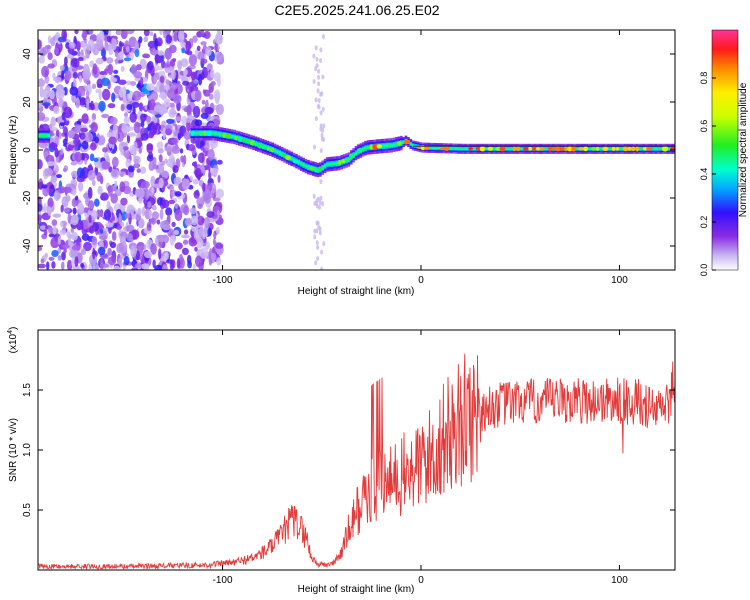 Image resolution: width=750 pixels, height=600 pixels. Describe the element at coordinates (421, 580) in the screenshot. I see `snr-x-tick-label: 0` at that location.